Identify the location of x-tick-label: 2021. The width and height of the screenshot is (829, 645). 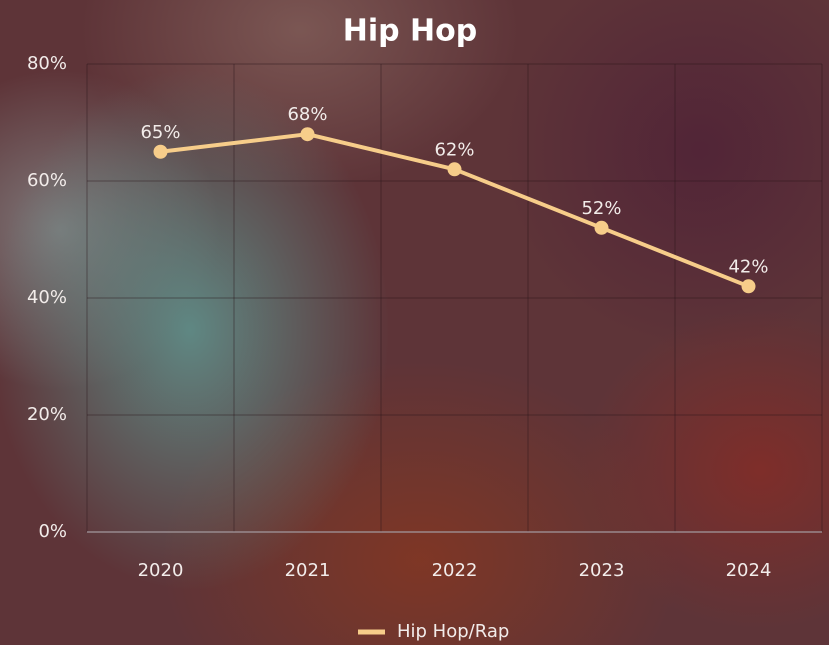
(308, 570).